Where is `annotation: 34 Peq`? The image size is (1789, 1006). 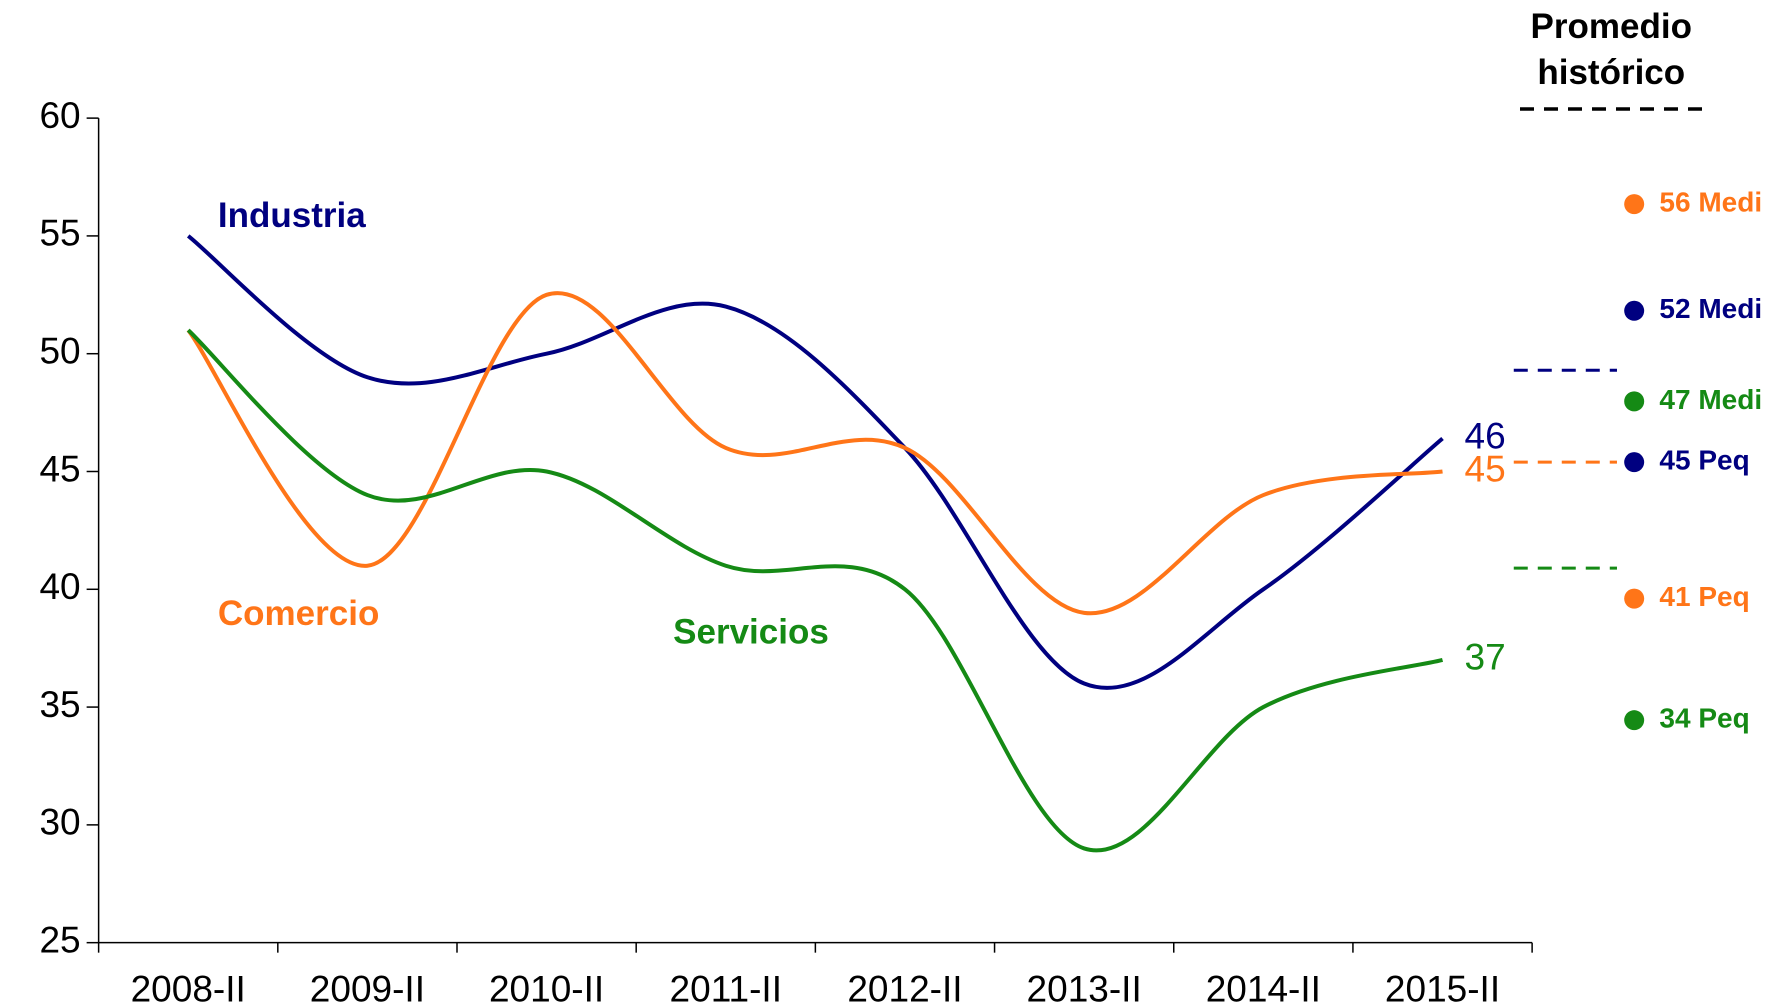
annotation: 34 Peq is located at coordinates (1704, 718).